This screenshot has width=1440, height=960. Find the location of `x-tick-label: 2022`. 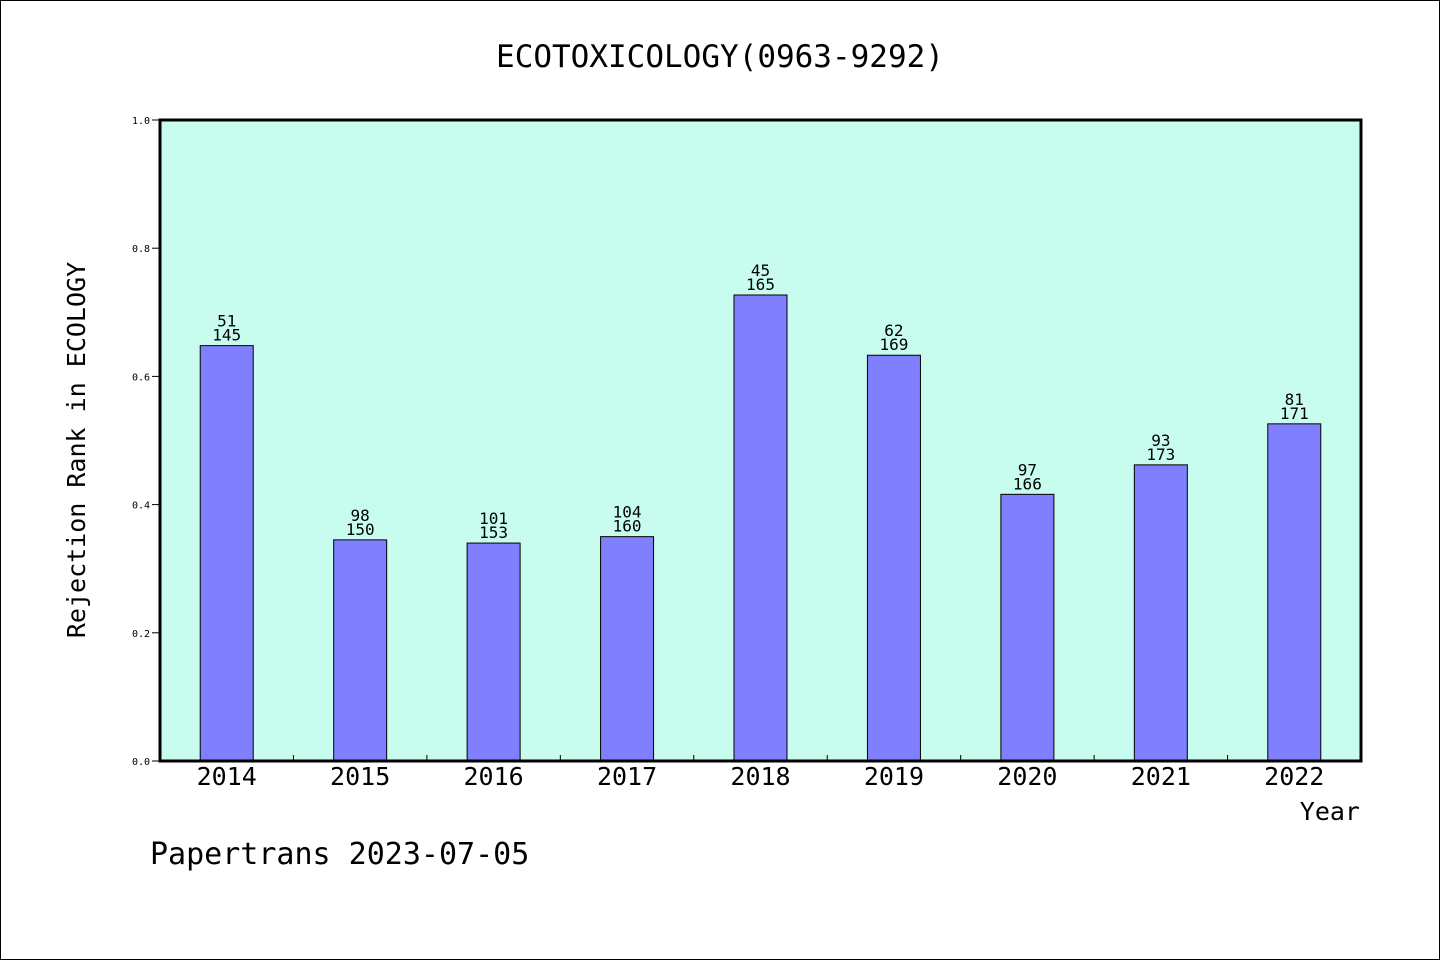

x-tick-label: 2022 is located at coordinates (1294, 776).